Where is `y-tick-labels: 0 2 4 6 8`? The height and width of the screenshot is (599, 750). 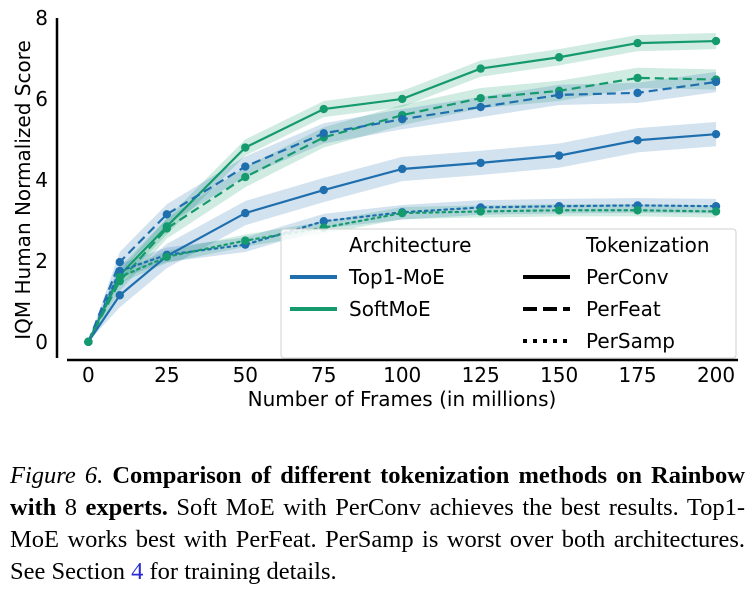
y-tick-labels: 0 2 4 6 8 is located at coordinates (41, 180).